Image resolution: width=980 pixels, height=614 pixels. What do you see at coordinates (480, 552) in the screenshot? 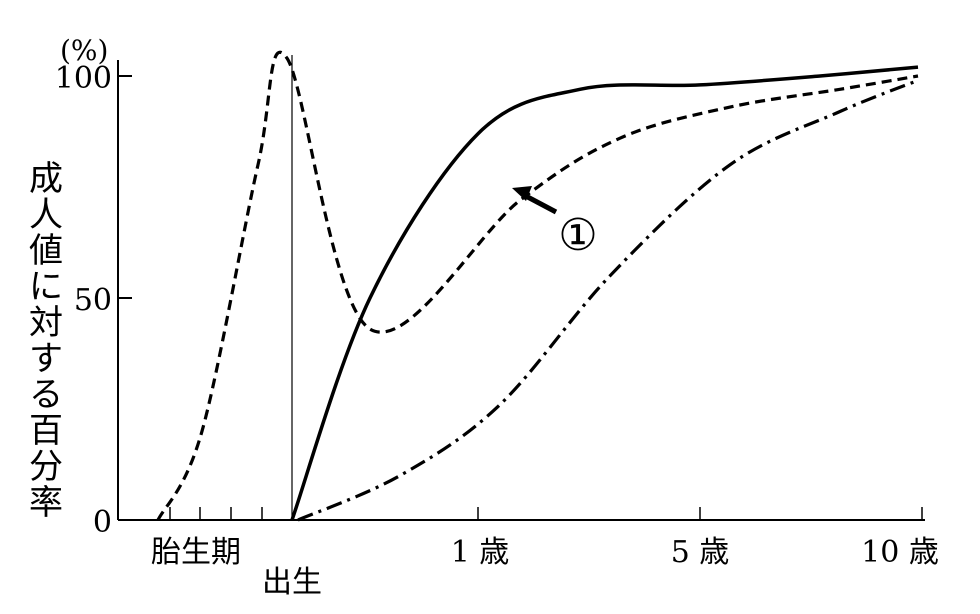
I see `x-tick-label-1yr: 1 歳` at bounding box center [480, 552].